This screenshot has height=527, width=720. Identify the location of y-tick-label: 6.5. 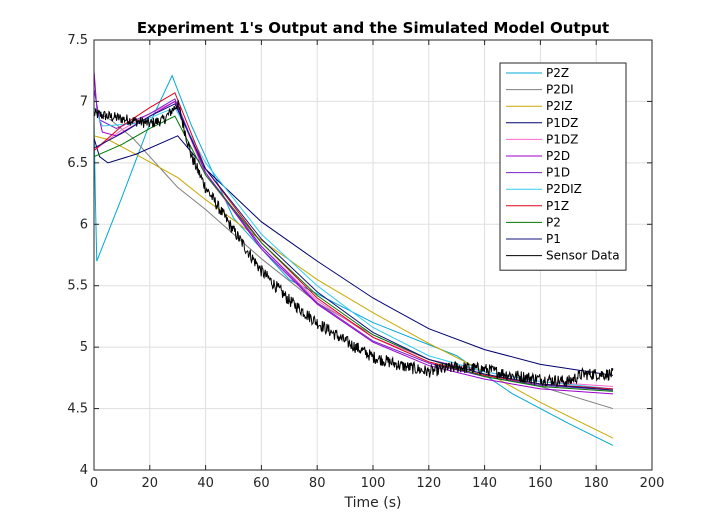
(77, 163).